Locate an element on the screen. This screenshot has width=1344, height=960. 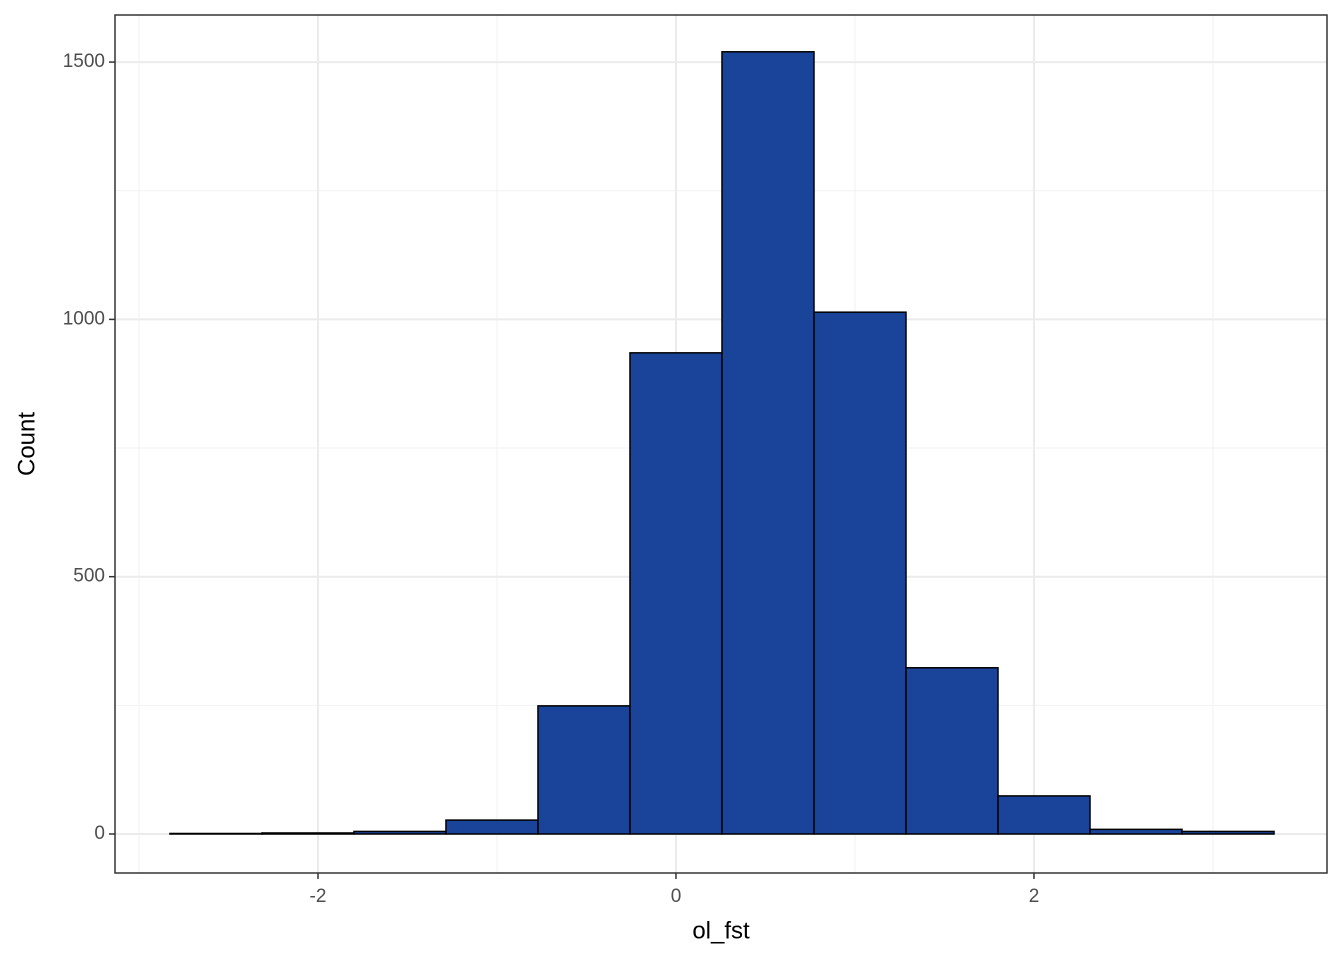
x-axis-title: ol_fst is located at coordinates (721, 930).